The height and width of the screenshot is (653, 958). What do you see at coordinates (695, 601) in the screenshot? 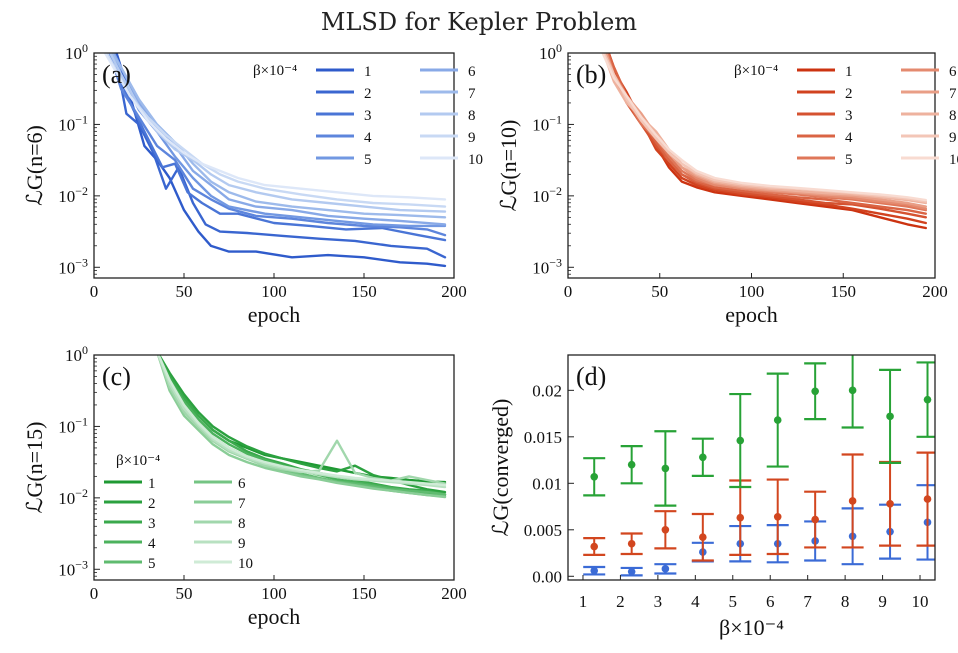
I see `x-tick-label: 4` at bounding box center [695, 601].